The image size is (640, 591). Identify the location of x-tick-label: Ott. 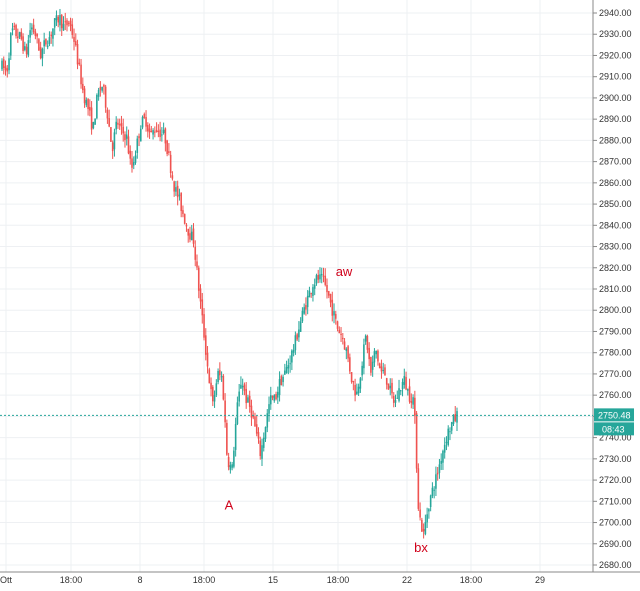
(6, 580).